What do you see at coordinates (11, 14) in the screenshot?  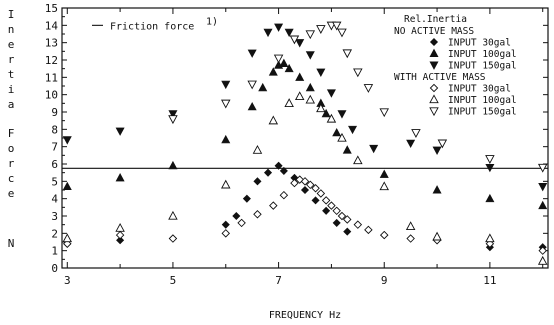 I see `y-axis-title-char: I` at bounding box center [11, 14].